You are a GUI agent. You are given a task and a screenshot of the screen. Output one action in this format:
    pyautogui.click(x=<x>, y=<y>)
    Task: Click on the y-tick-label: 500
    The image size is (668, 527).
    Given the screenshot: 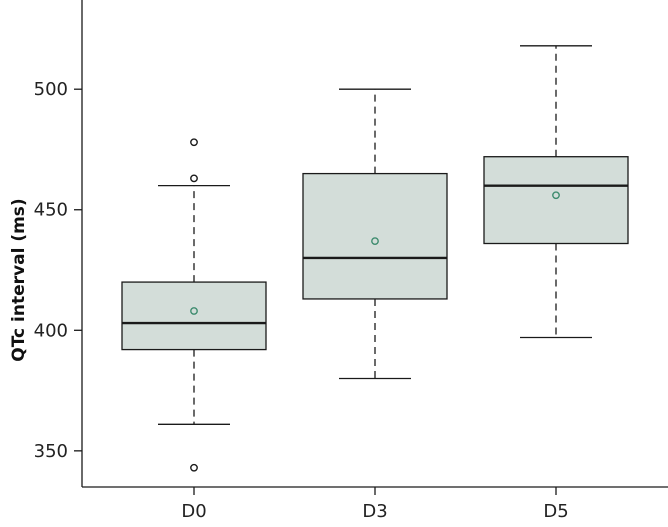 What is the action you would take?
    pyautogui.click(x=51, y=89)
    